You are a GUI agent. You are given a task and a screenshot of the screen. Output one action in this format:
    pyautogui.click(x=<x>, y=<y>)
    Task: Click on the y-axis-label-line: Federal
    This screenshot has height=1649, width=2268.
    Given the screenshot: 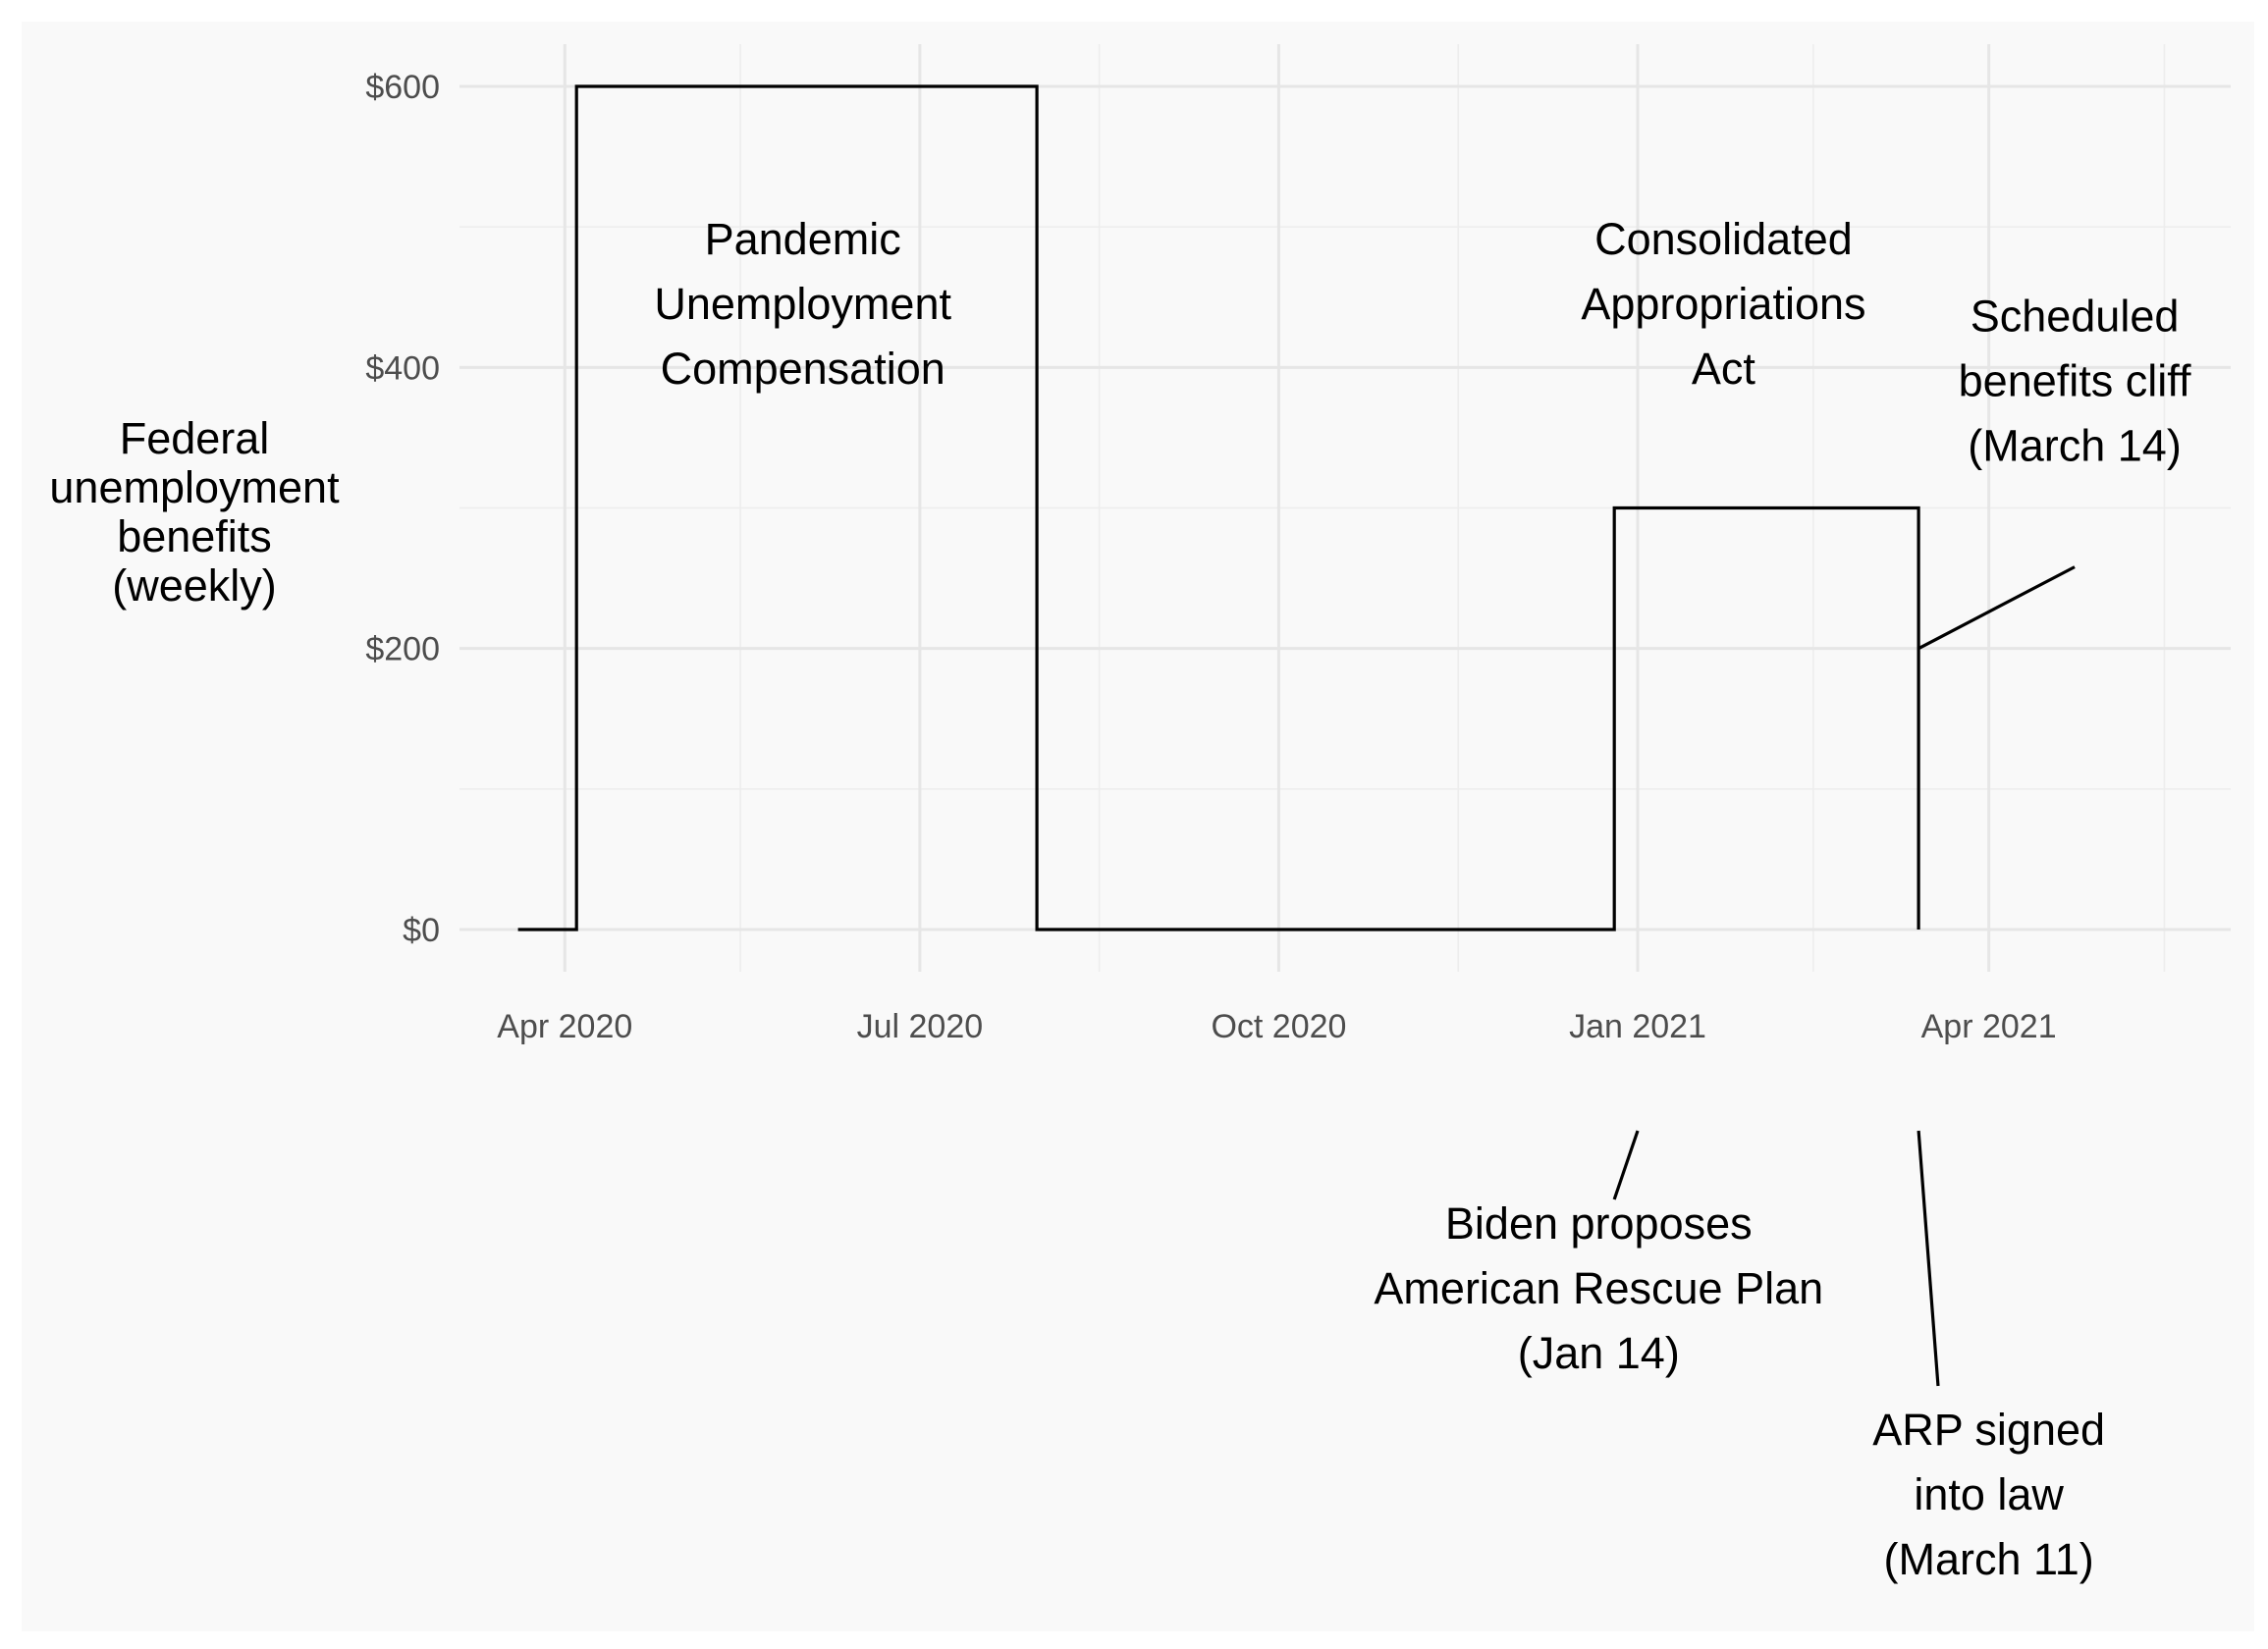 What is the action you would take?
    pyautogui.click(x=195, y=438)
    